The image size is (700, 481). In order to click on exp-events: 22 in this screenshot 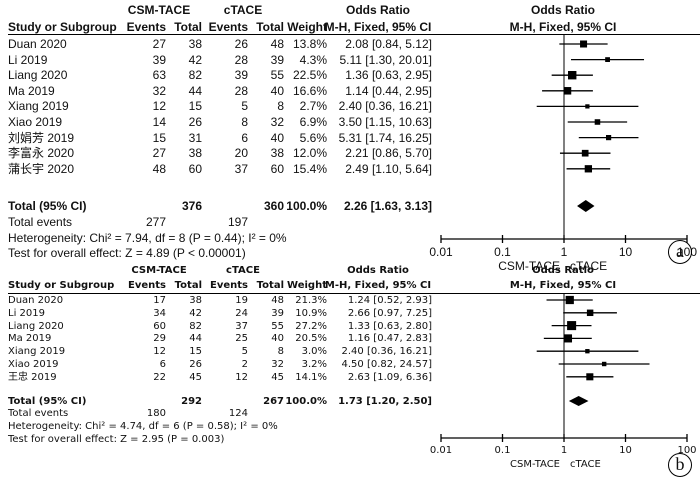, I will do `click(159, 377)`.